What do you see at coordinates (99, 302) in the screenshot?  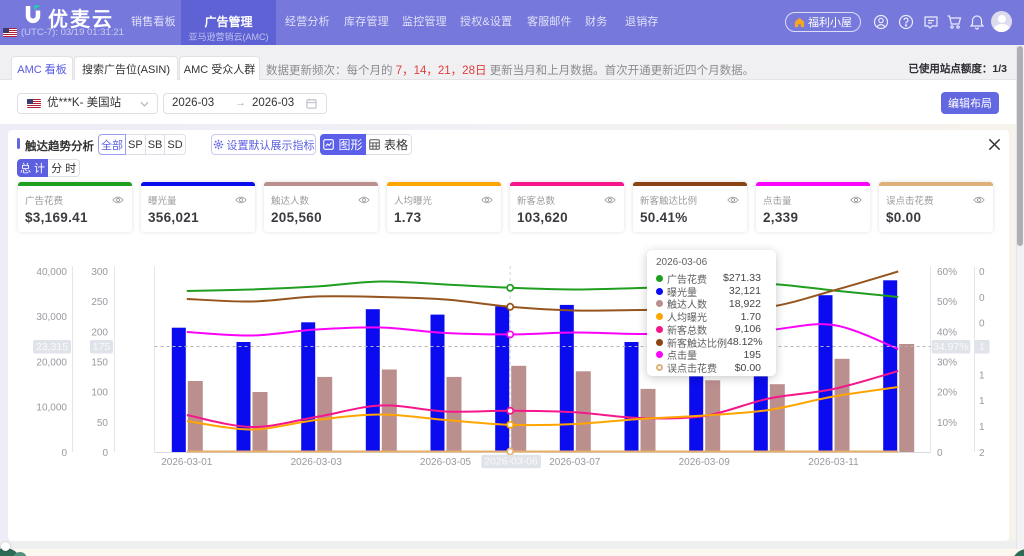 I see `svg-text: 250` at bounding box center [99, 302].